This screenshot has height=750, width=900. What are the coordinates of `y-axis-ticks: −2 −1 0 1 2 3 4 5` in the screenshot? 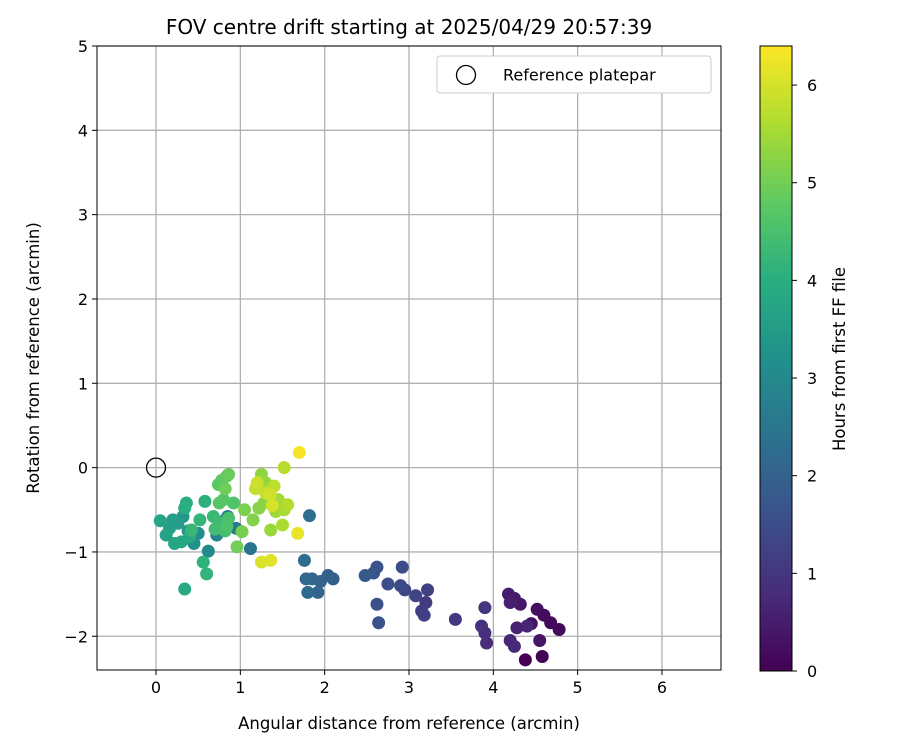 It's located at (80, 341).